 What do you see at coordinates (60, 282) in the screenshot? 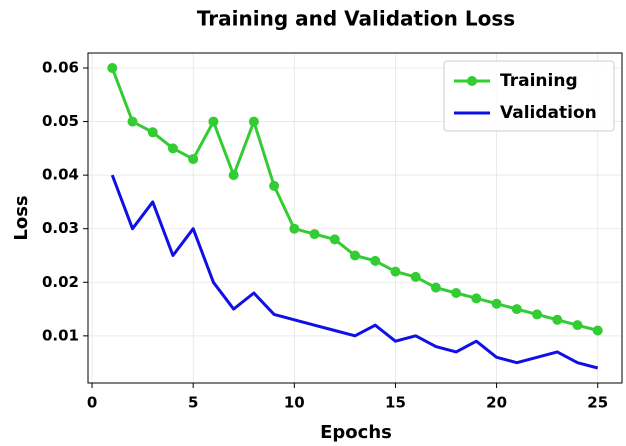
I see `y-tick-label: 0.02` at bounding box center [60, 282].